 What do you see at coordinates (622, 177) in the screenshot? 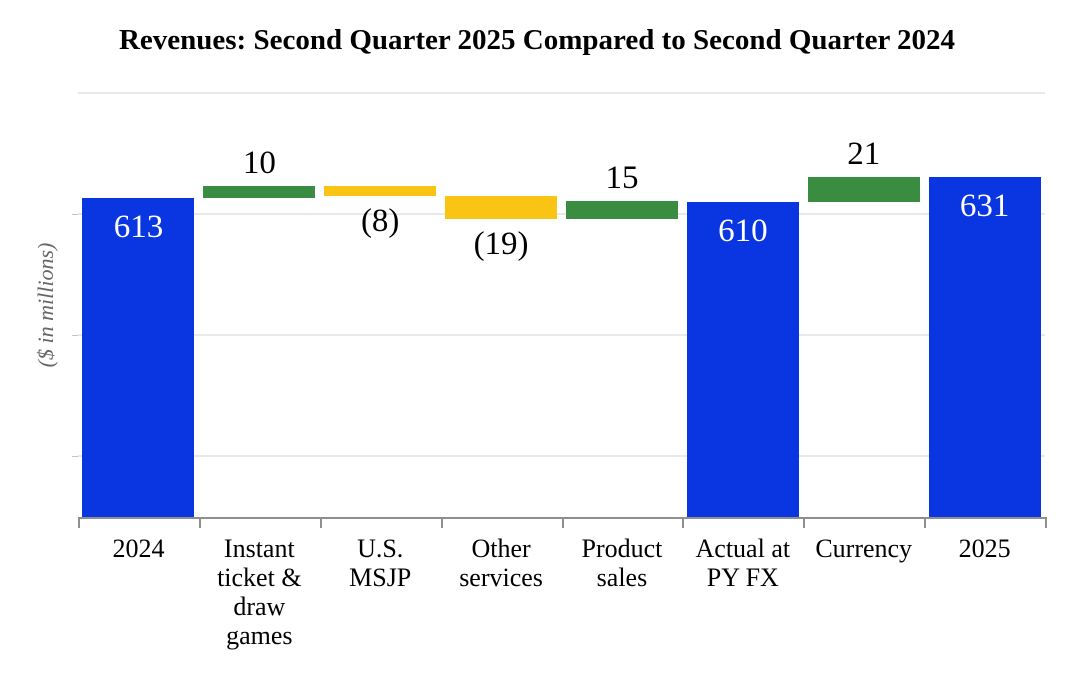
I see `value-label-product-sales: 15` at bounding box center [622, 177].